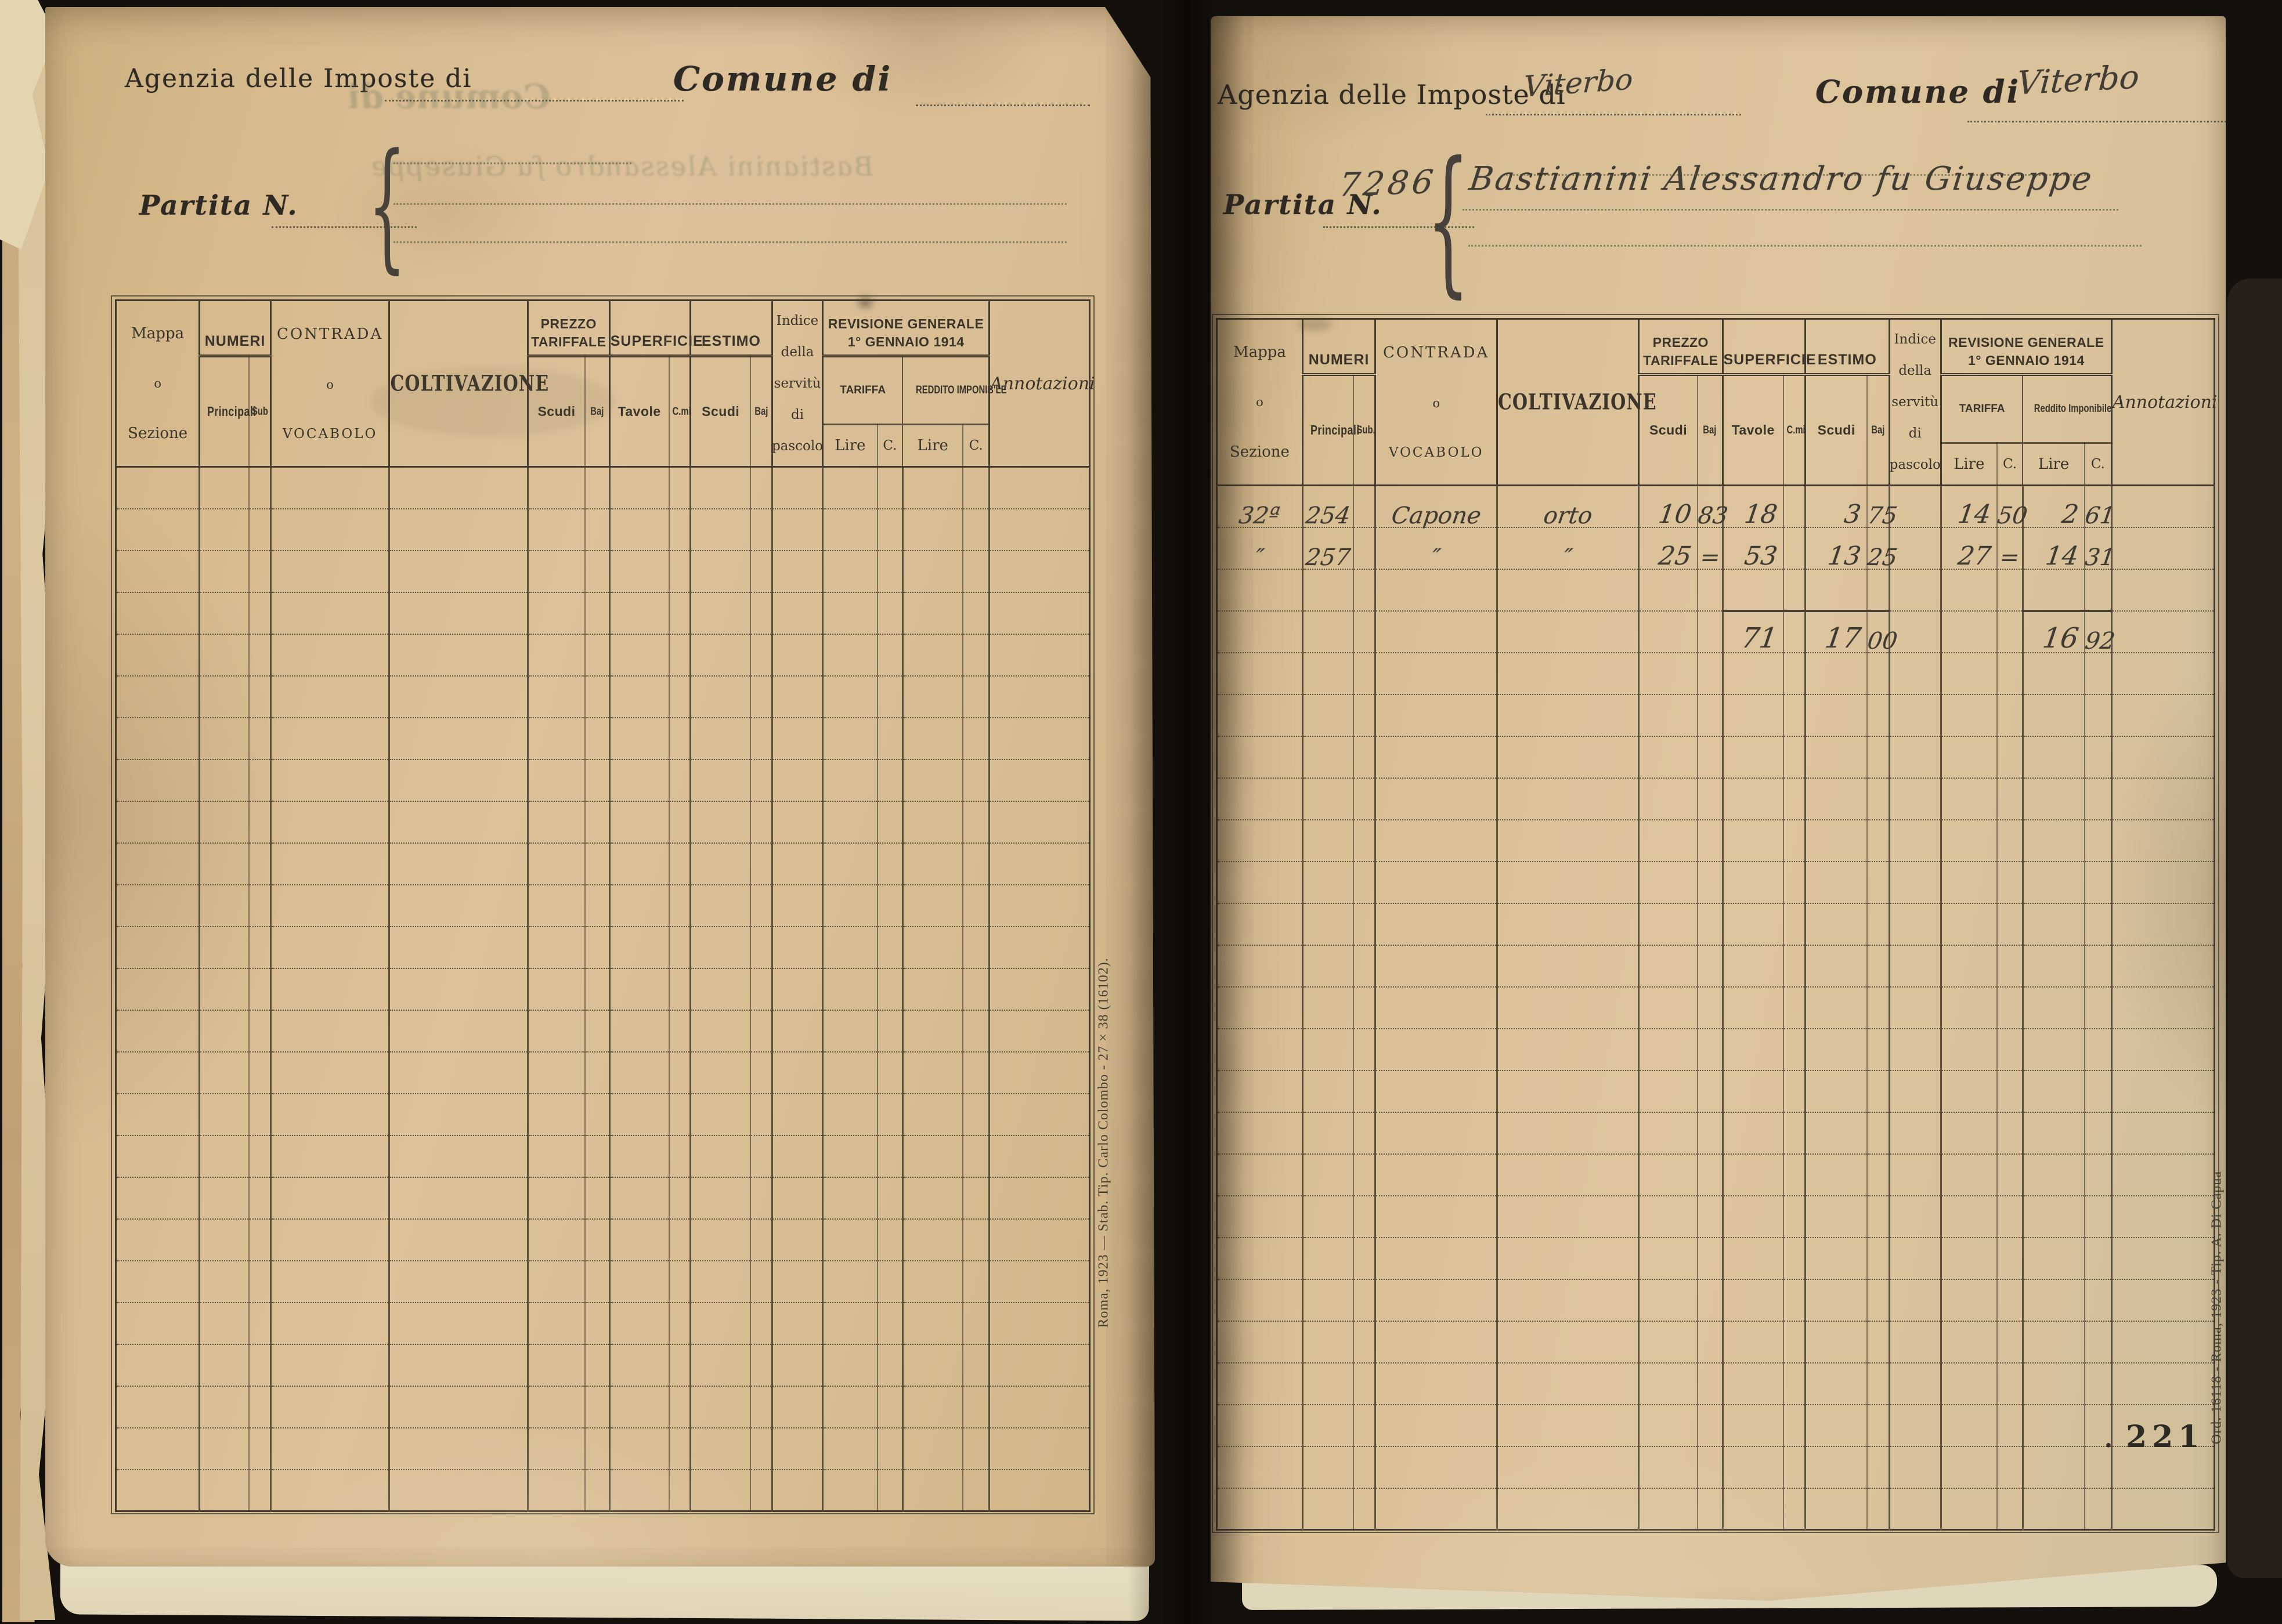  Describe the element at coordinates (2100, 507) in the screenshot. I see `cell-reddito_c: 61` at that location.